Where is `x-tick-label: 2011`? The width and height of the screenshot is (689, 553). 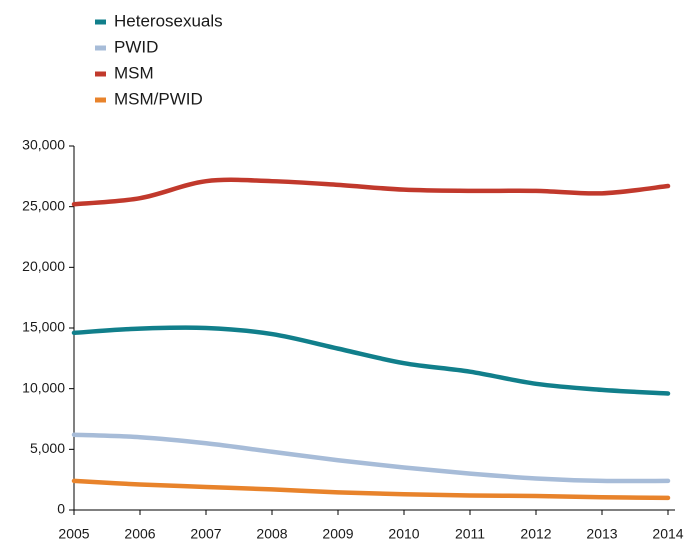
x-tick-label: 2011 is located at coordinates (470, 534).